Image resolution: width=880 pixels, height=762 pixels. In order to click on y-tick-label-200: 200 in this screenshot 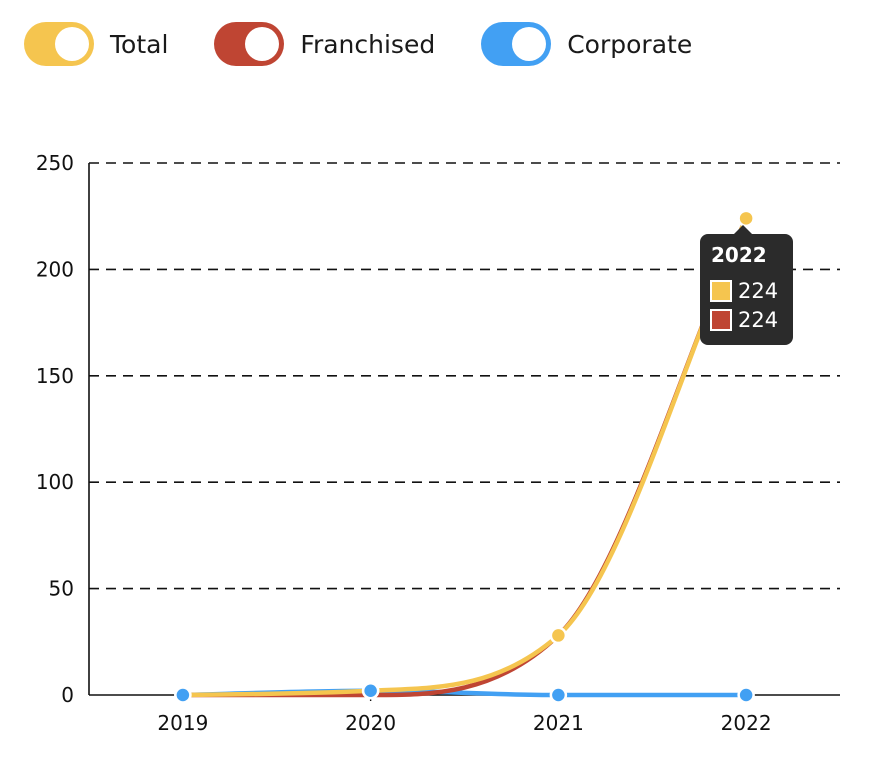, I will do `click(55, 269)`.